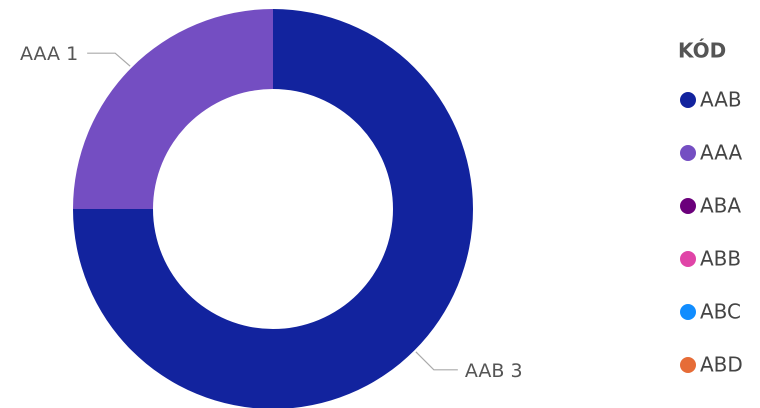  I want to click on data-label: AAA 1, so click(49, 54).